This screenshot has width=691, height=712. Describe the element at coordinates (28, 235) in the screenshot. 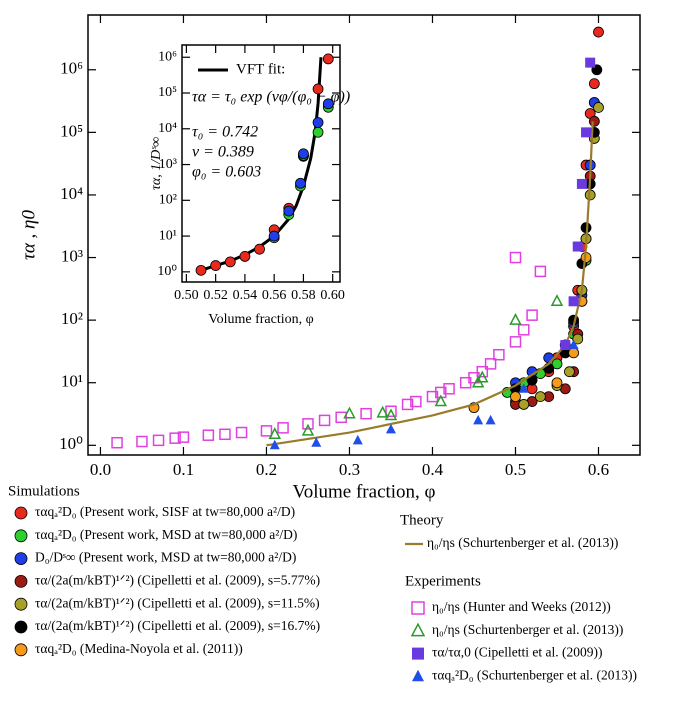

I see `y-axis-label: τα , η0` at that location.